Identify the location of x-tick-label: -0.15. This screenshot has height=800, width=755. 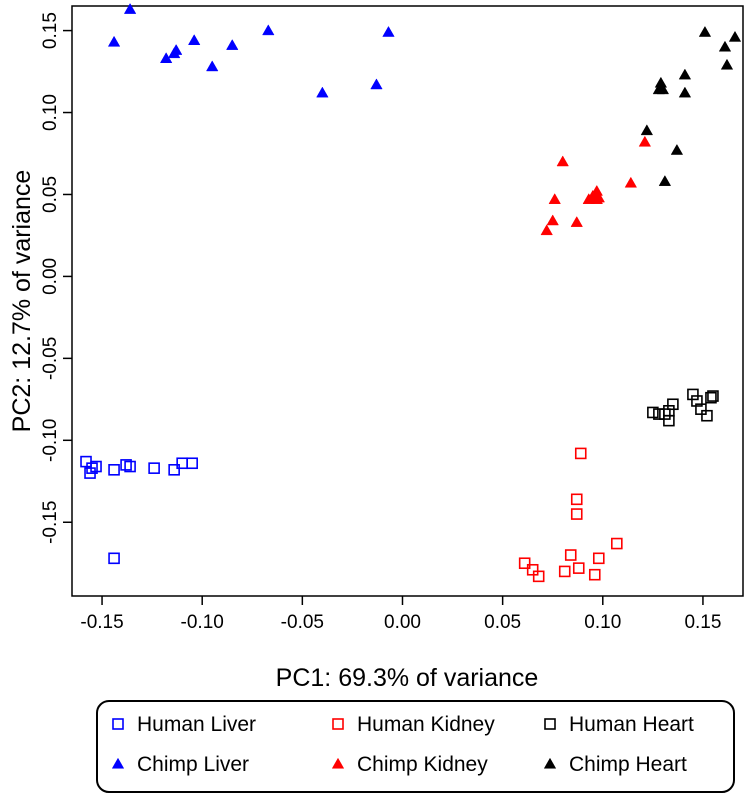
(101, 622).